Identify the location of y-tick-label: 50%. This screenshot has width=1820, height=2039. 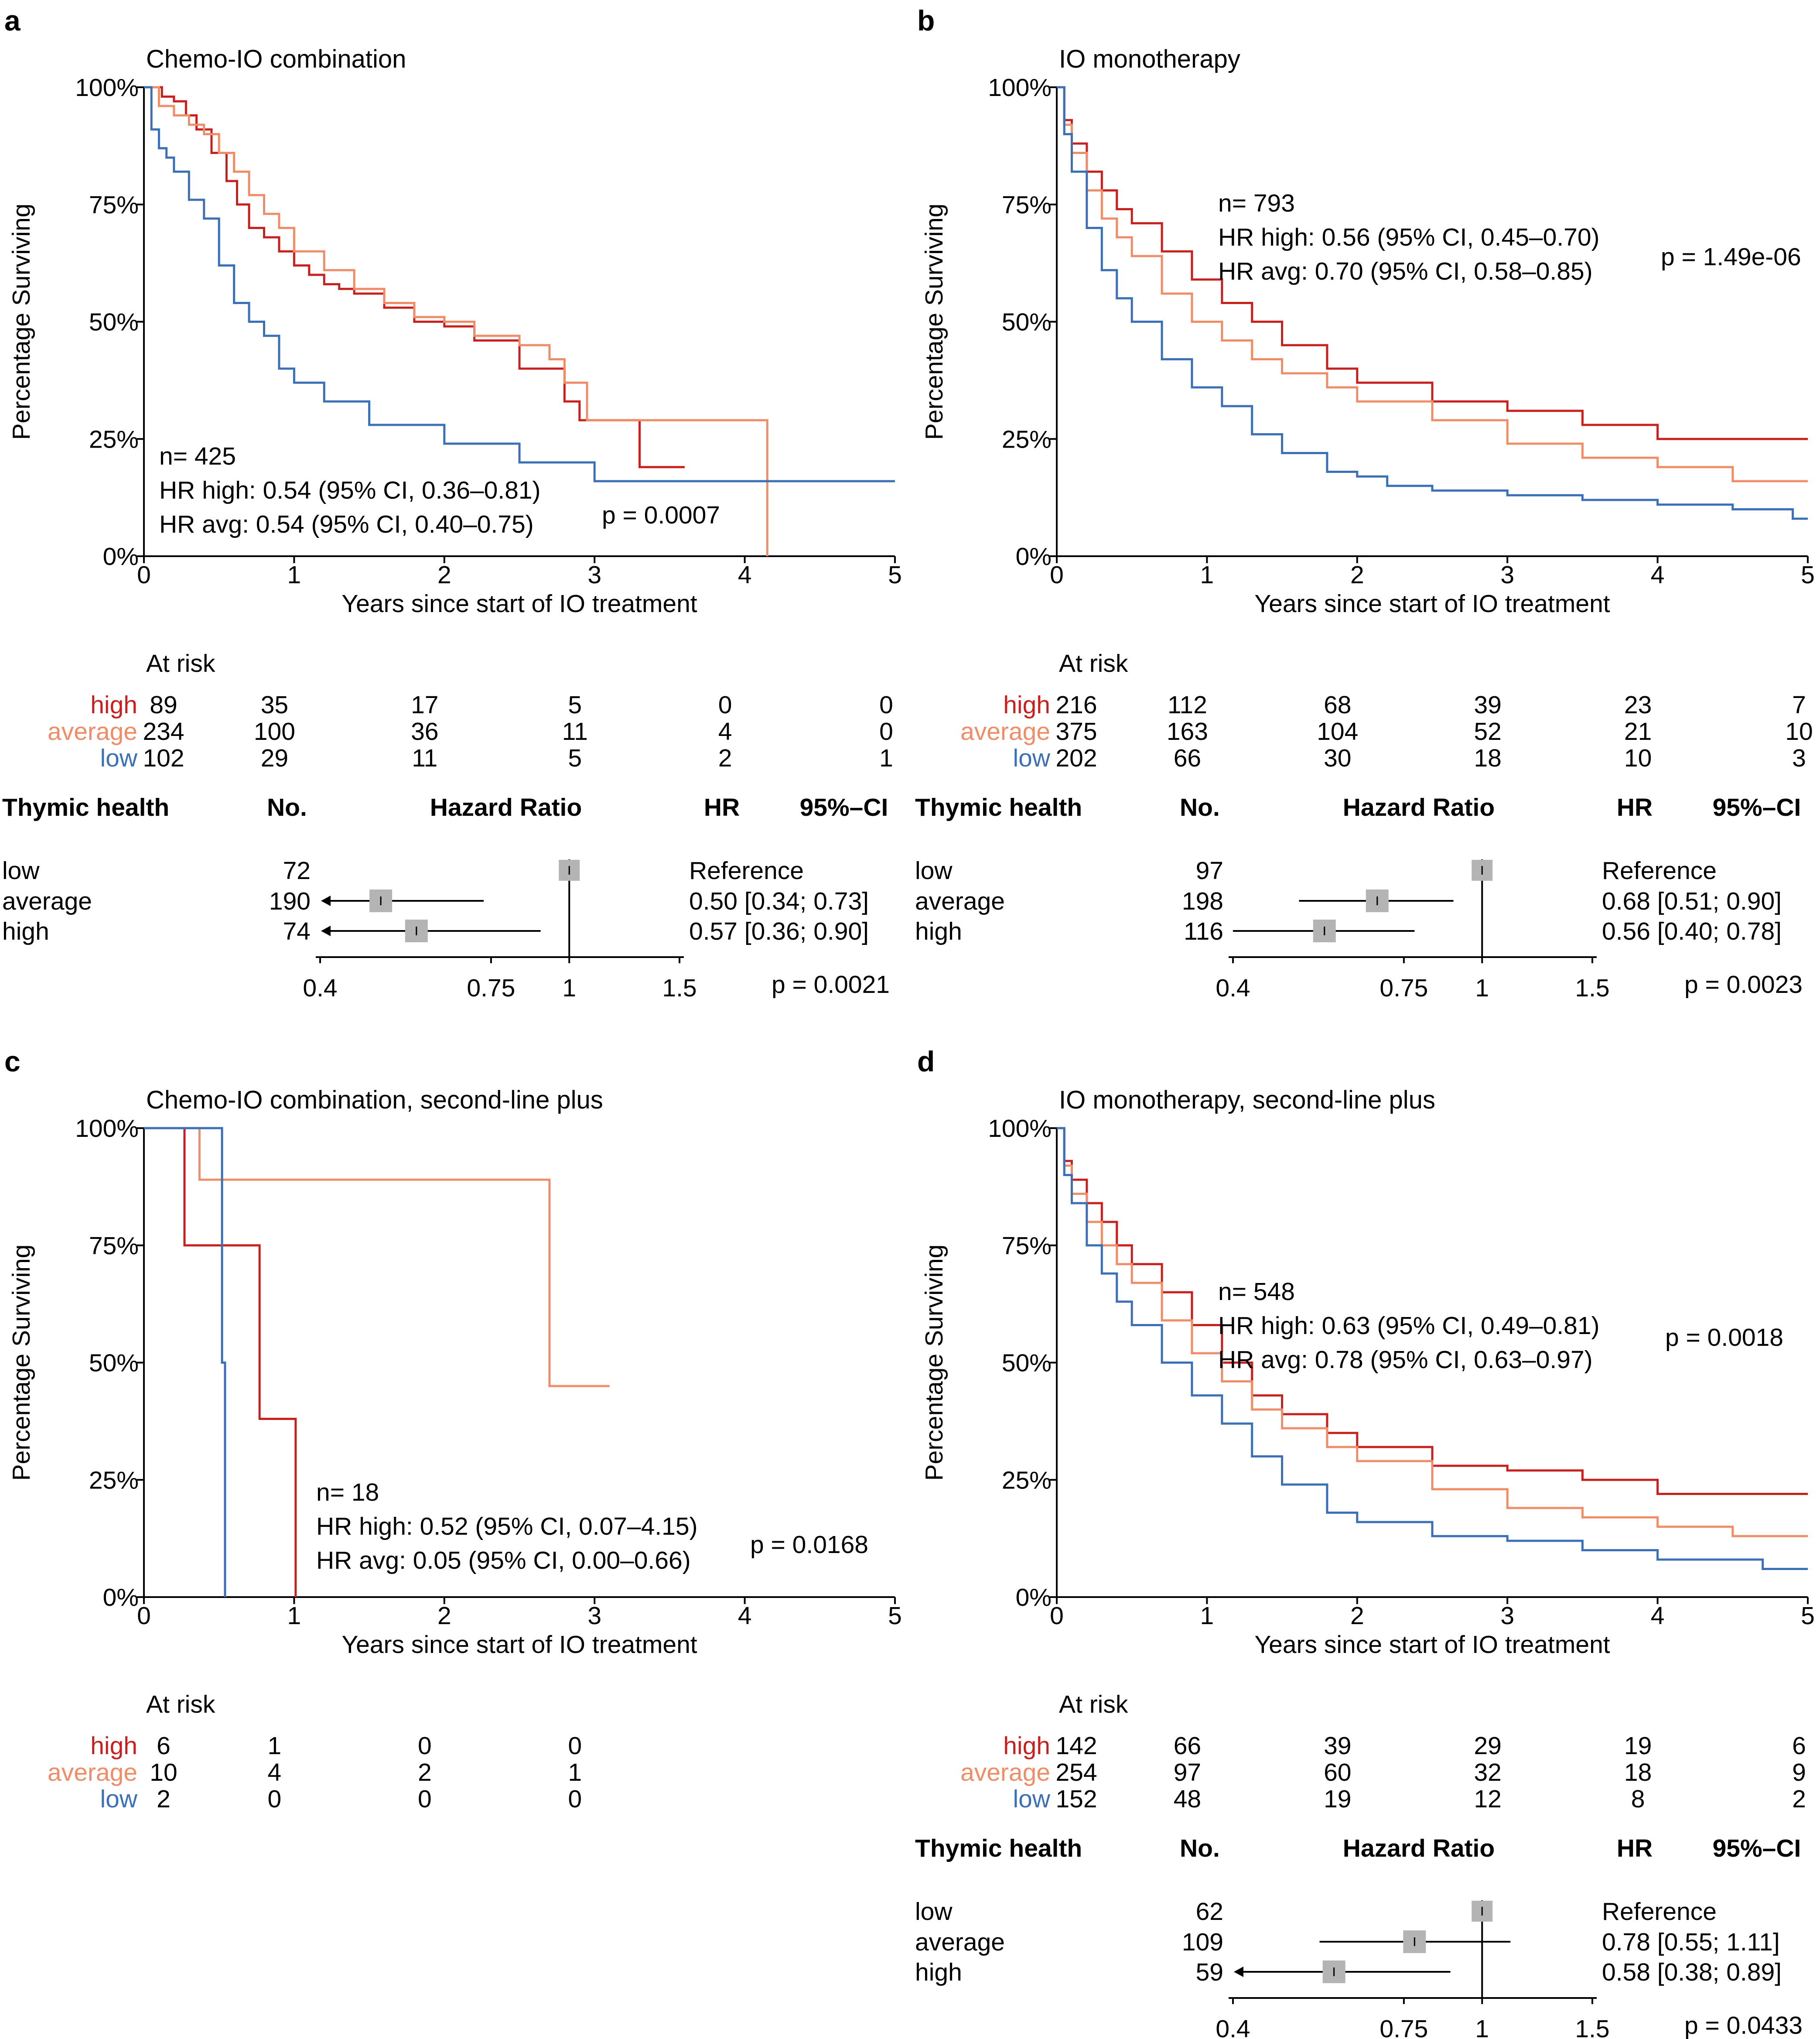
(1027, 1363).